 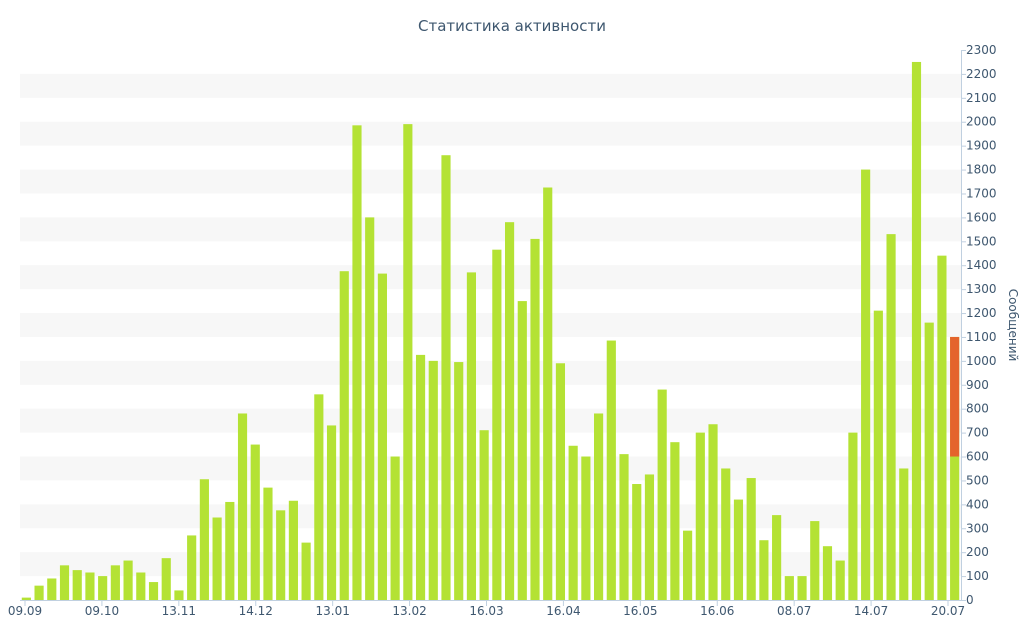 I want to click on highlight-bar-segment, so click(x=955, y=396).